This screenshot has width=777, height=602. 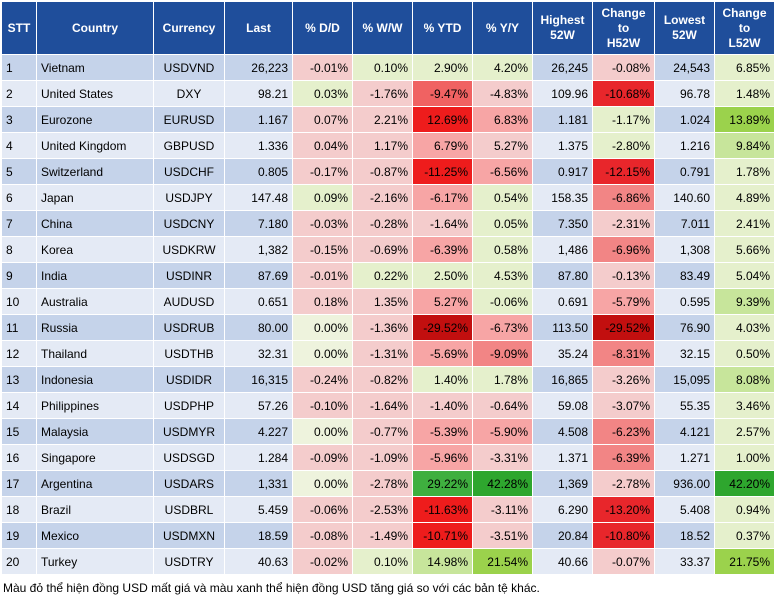 What do you see at coordinates (562, 197) in the screenshot?
I see `cell-high52: 158.35` at bounding box center [562, 197].